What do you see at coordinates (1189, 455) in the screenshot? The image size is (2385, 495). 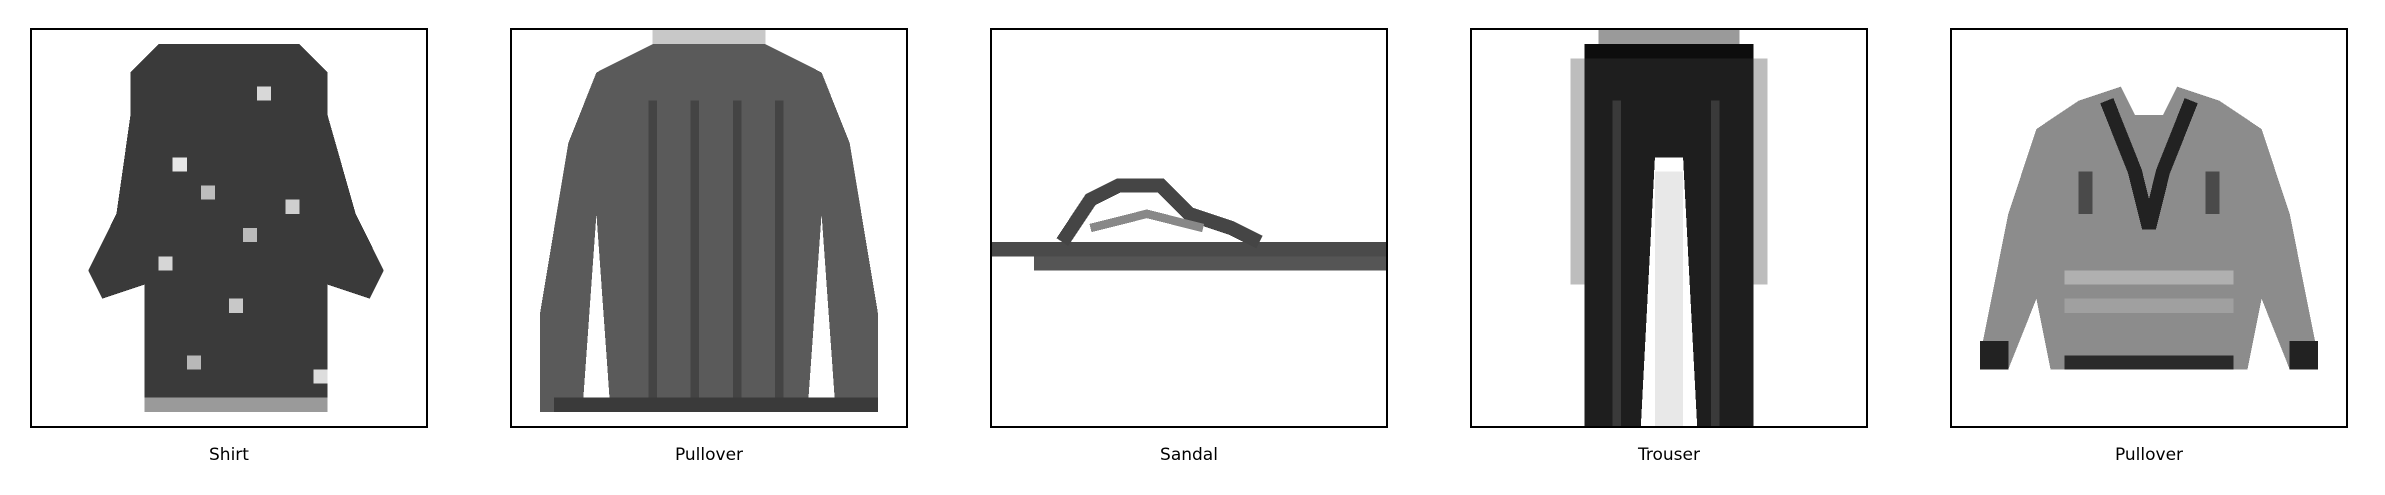 I see `image-label-3: Sandal` at bounding box center [1189, 455].